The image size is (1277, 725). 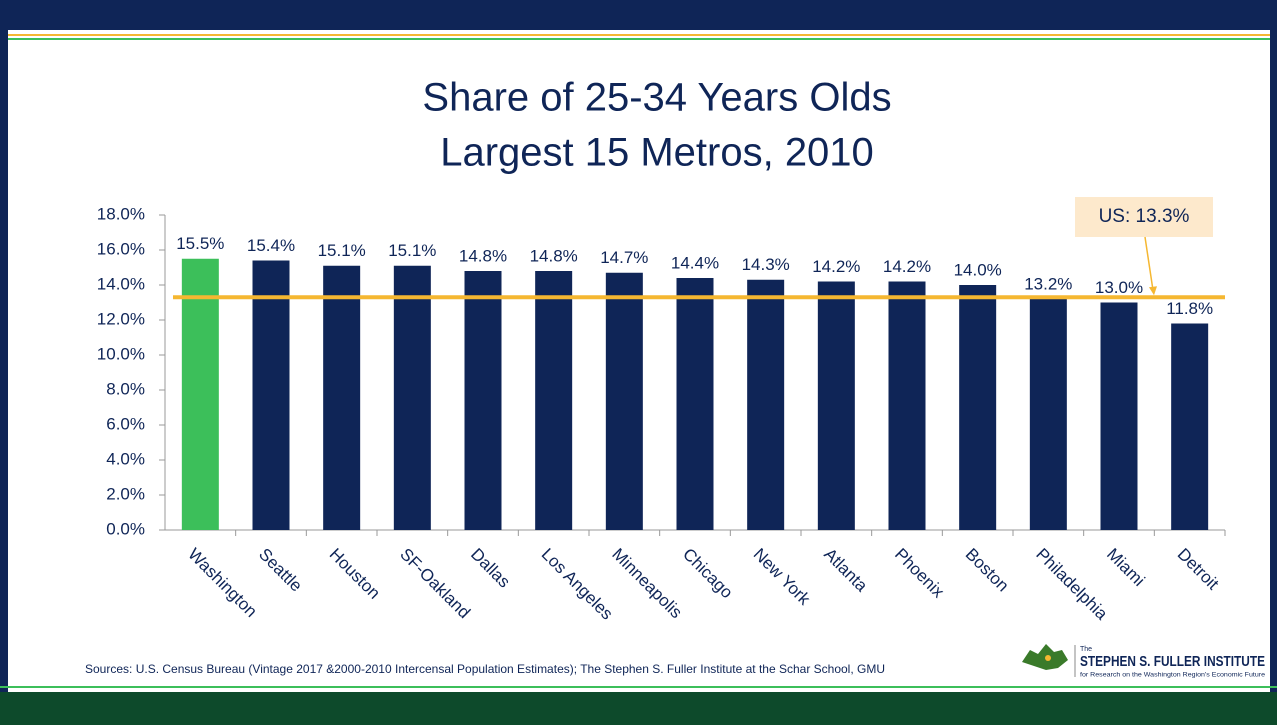 I want to click on value-label: 11.8%, so click(x=1189, y=308).